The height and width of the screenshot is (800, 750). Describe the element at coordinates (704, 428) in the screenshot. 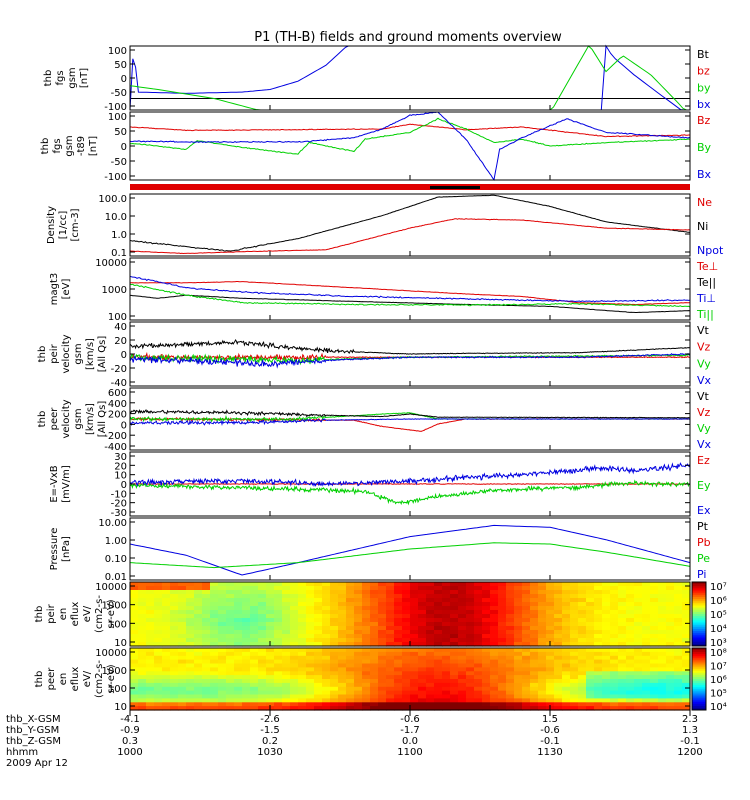

I see `legend-entry: Vy` at that location.